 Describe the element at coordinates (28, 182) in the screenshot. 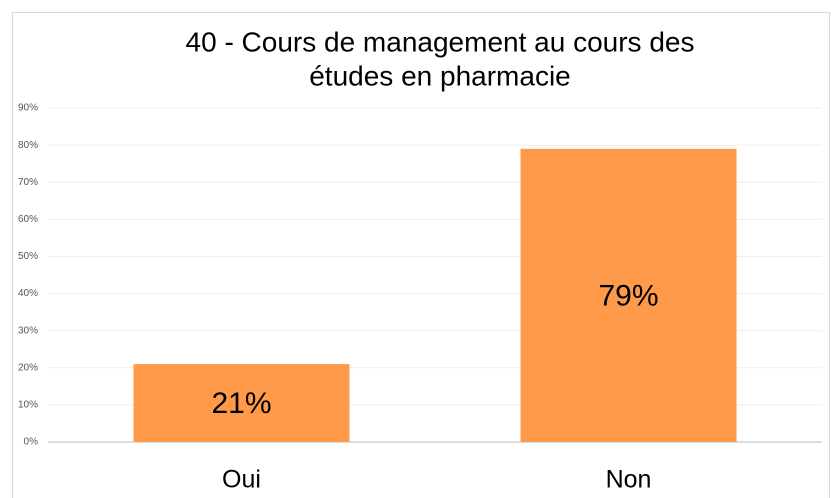

I see `y-tick-label: 70%` at that location.